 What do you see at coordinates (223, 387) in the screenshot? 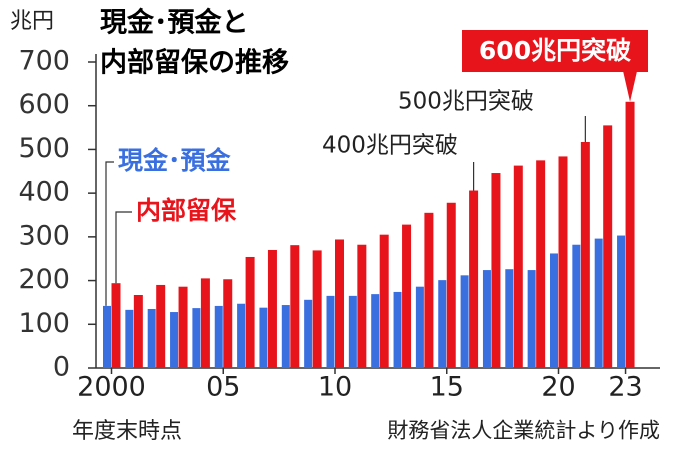
I see `x-tick-label: 05` at bounding box center [223, 387].